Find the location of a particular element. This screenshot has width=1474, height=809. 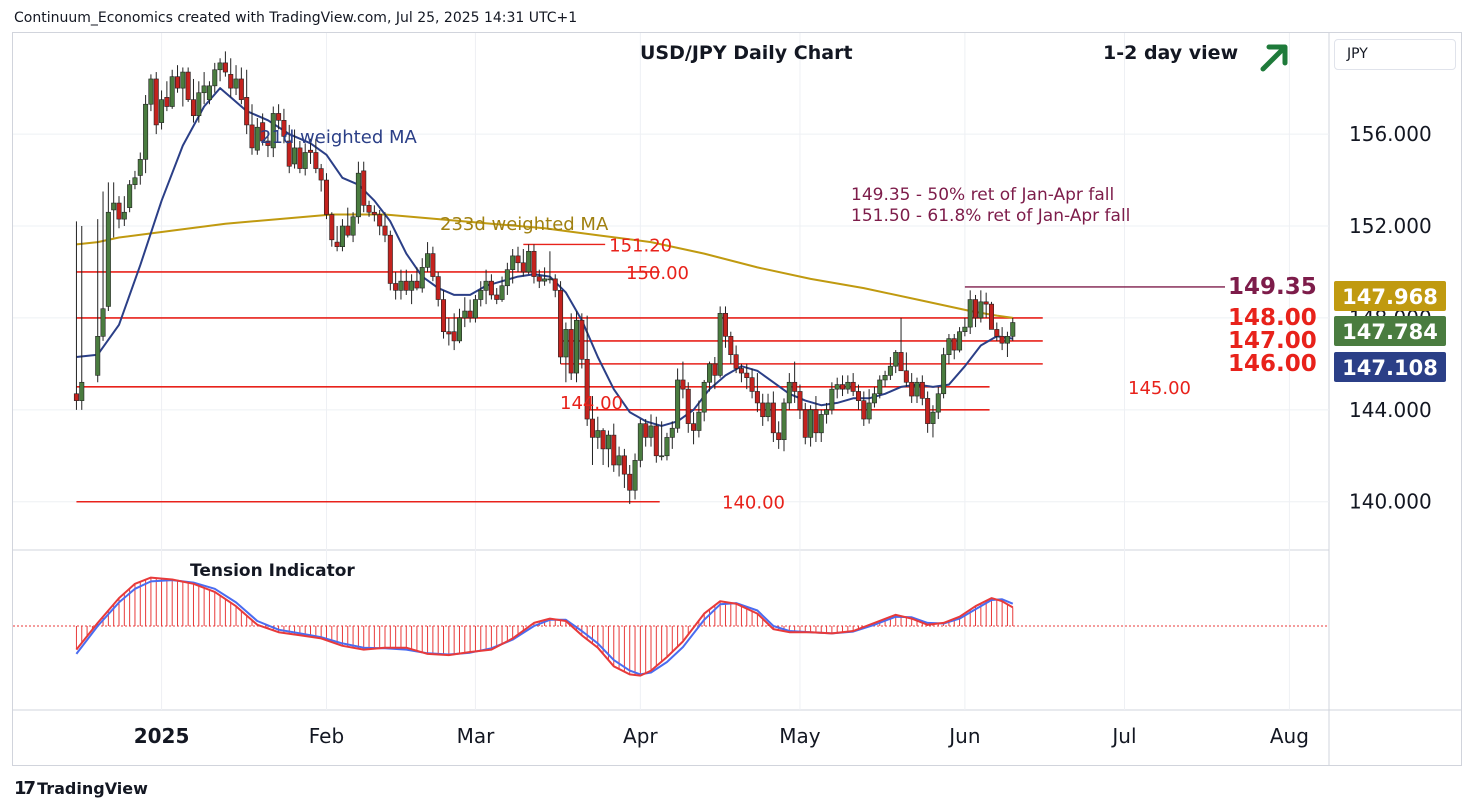

time-tick-label: Feb is located at coordinates (326, 736).